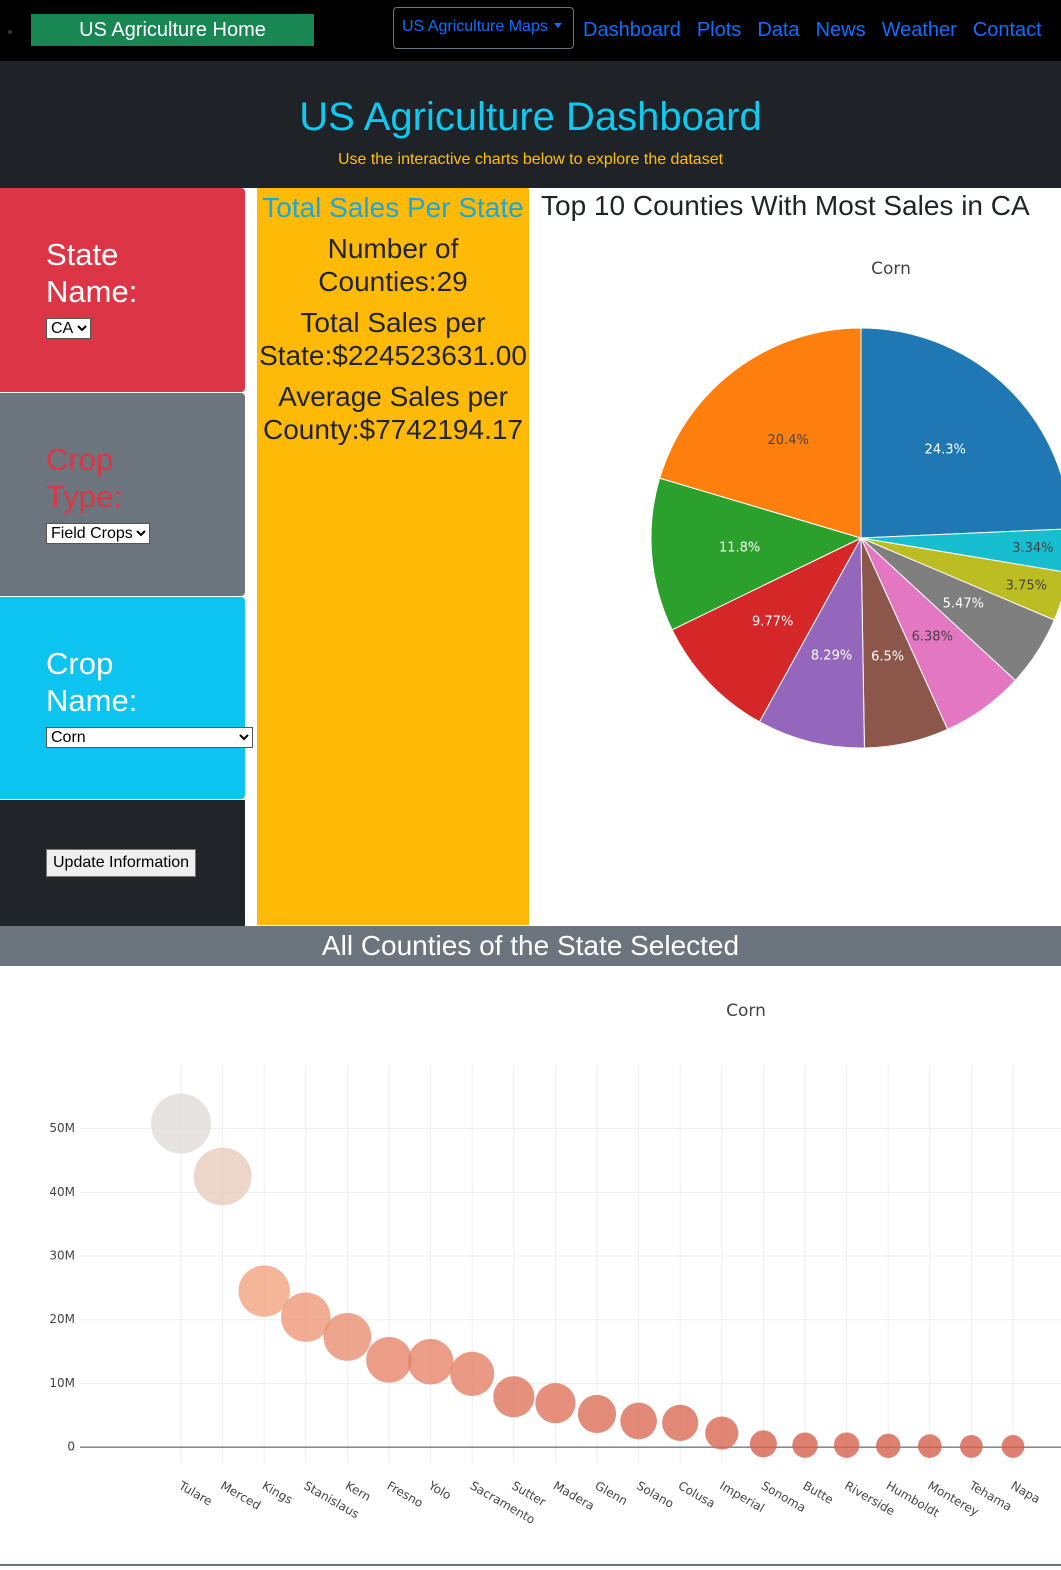 The width and height of the screenshot is (1061, 1570). I want to click on crop-name-card: Crop Name: Corn, so click(126, 698).